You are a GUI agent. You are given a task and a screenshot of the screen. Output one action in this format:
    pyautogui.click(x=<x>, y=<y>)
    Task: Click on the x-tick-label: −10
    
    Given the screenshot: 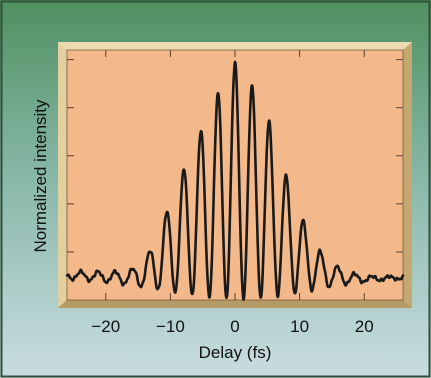 What is the action you would take?
    pyautogui.click(x=170, y=326)
    